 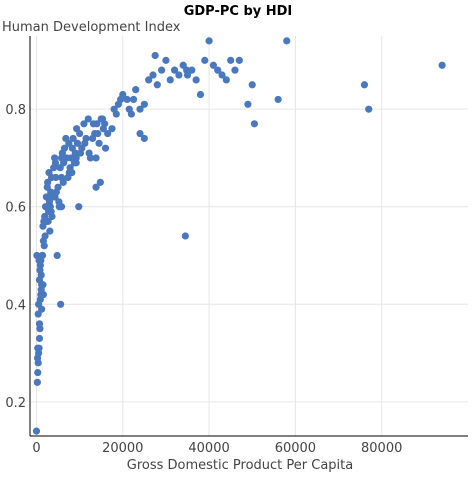 What do you see at coordinates (238, 11) in the screenshot?
I see `chart-title: GDP-PC by HDI` at bounding box center [238, 11].